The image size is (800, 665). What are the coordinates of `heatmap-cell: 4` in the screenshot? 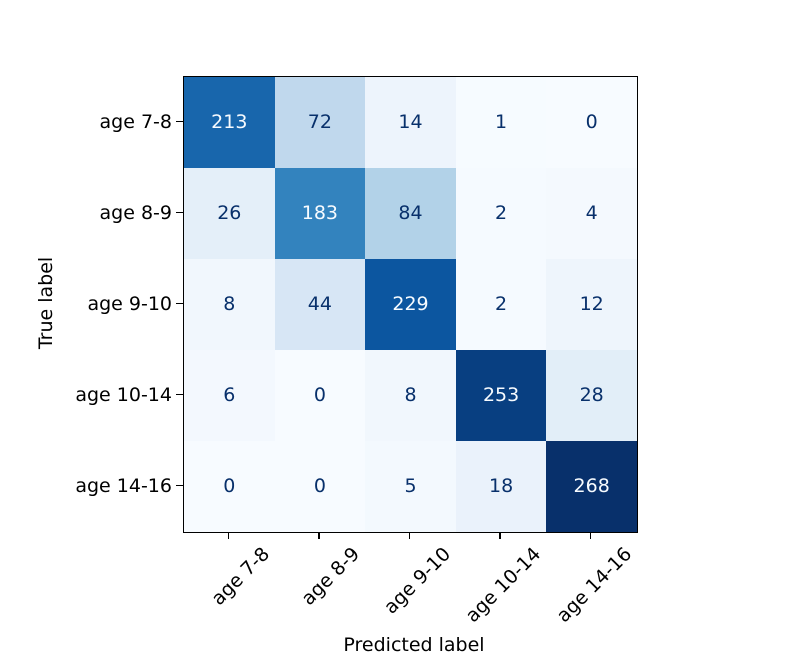 It's located at (591, 213).